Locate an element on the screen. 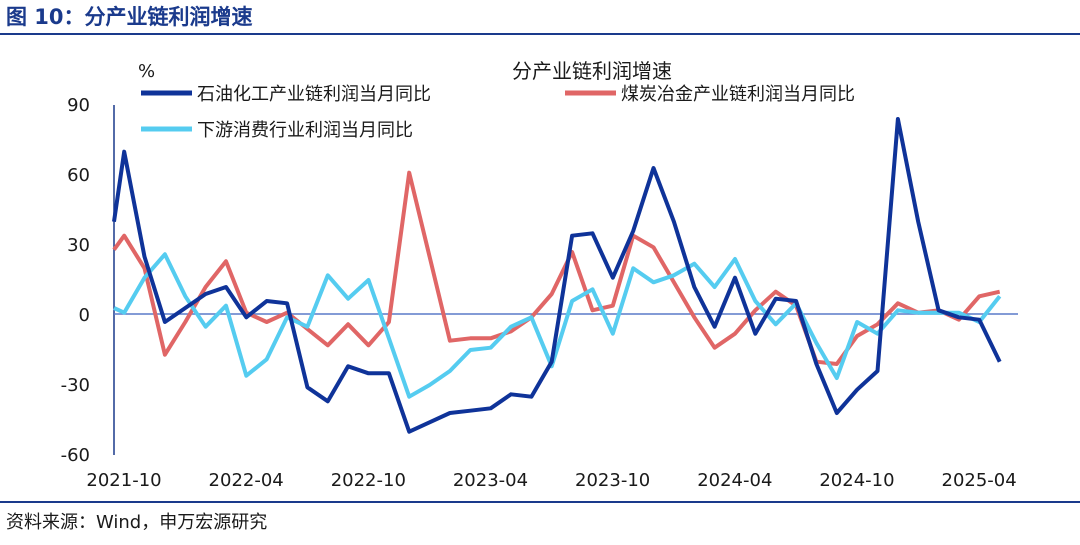  legend-label-petrochem: 石油化工产业链利润当月同比 is located at coordinates (314, 94).